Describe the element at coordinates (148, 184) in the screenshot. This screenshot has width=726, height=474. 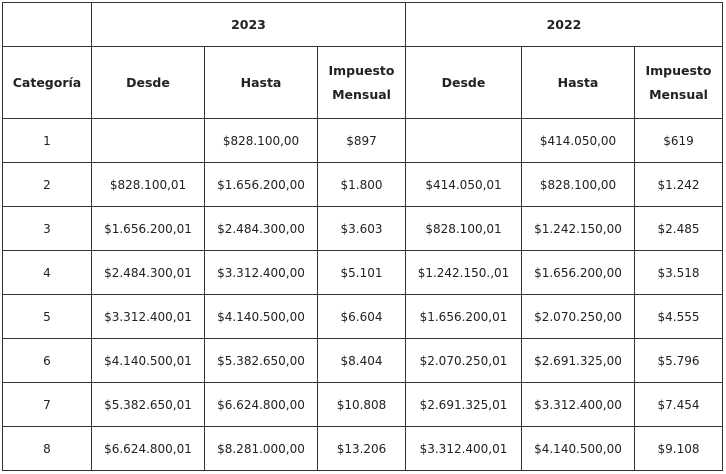
I see `desde-2023-cell: $828.100,01` at that location.